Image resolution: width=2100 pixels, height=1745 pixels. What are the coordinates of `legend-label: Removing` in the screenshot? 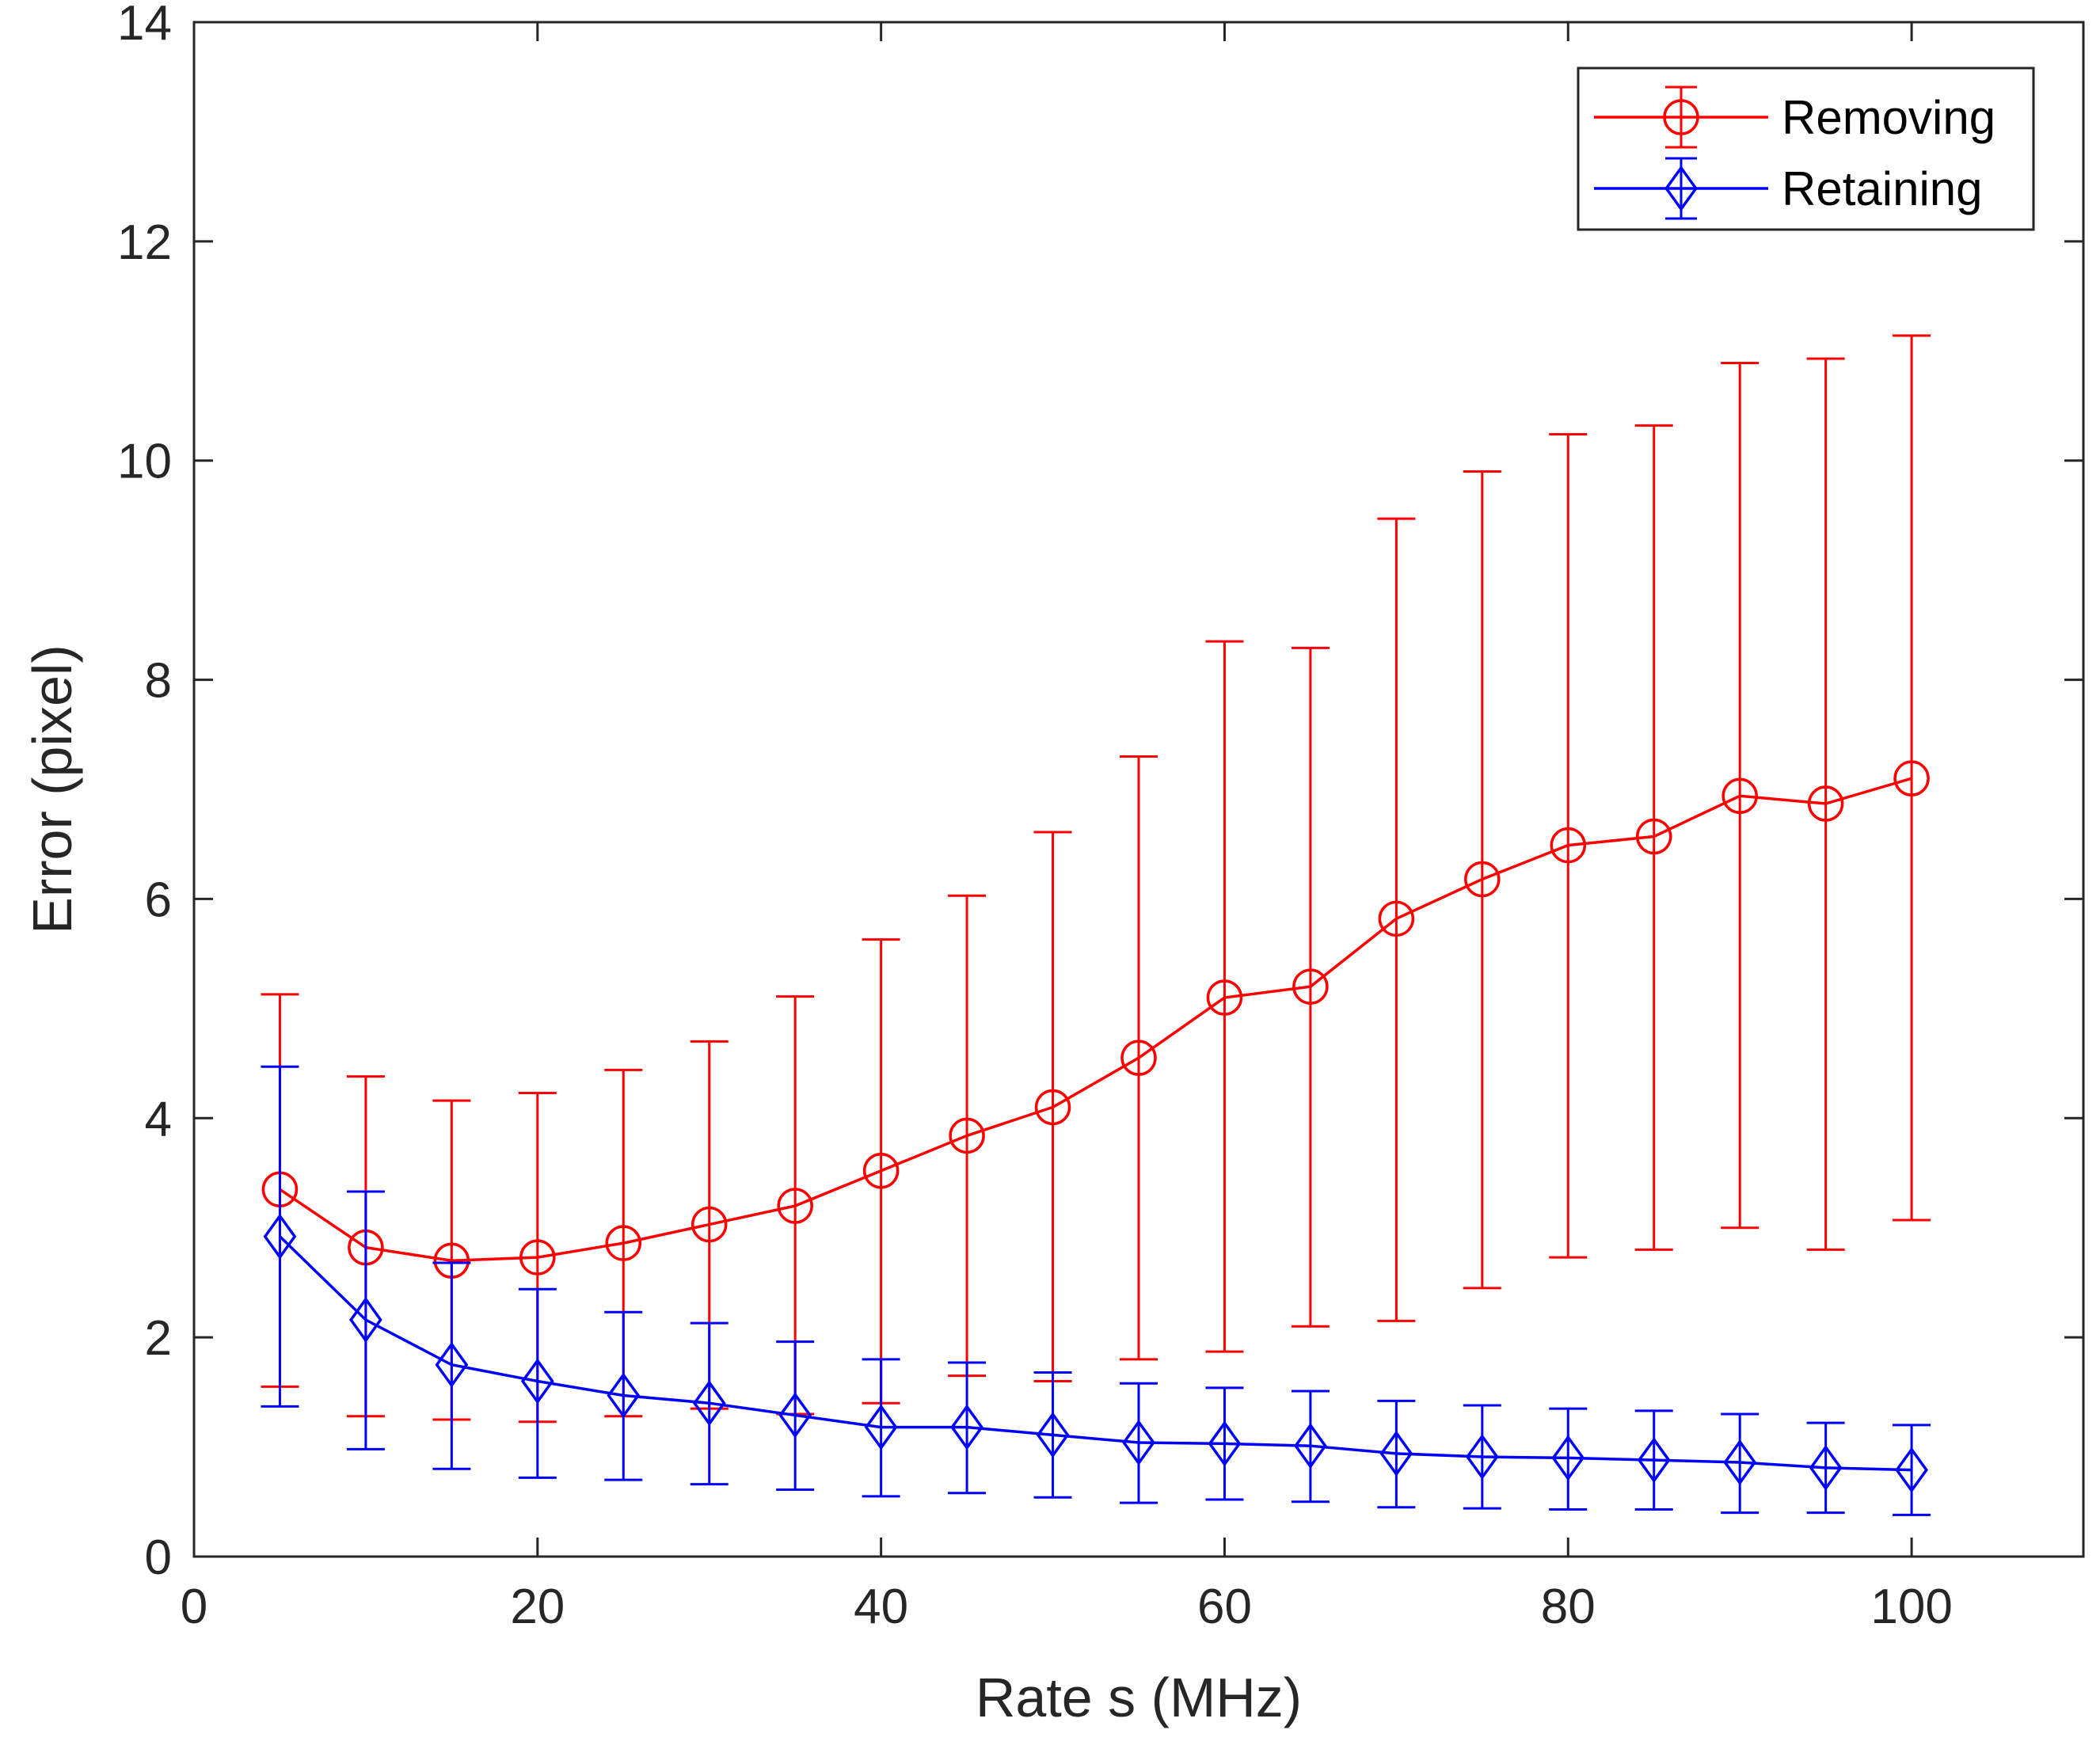 It's located at (1889, 117).